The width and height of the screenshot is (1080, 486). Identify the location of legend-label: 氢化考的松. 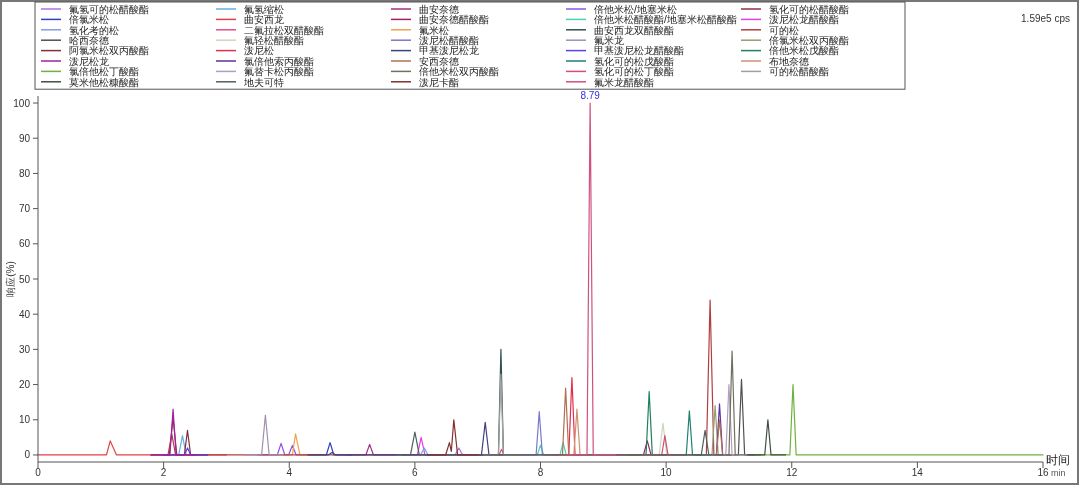
(94, 30).